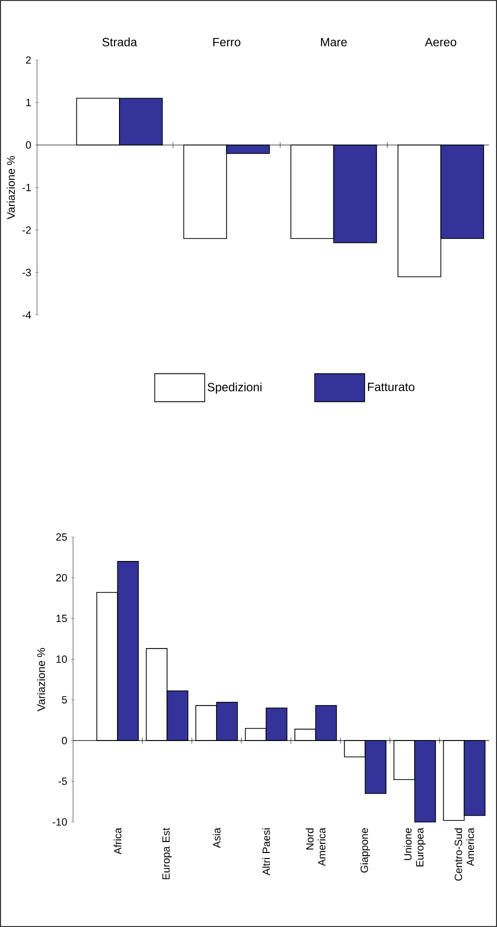 This screenshot has width=497, height=927. What do you see at coordinates (61, 618) in the screenshot?
I see `y-tick-label: 15` at bounding box center [61, 618].